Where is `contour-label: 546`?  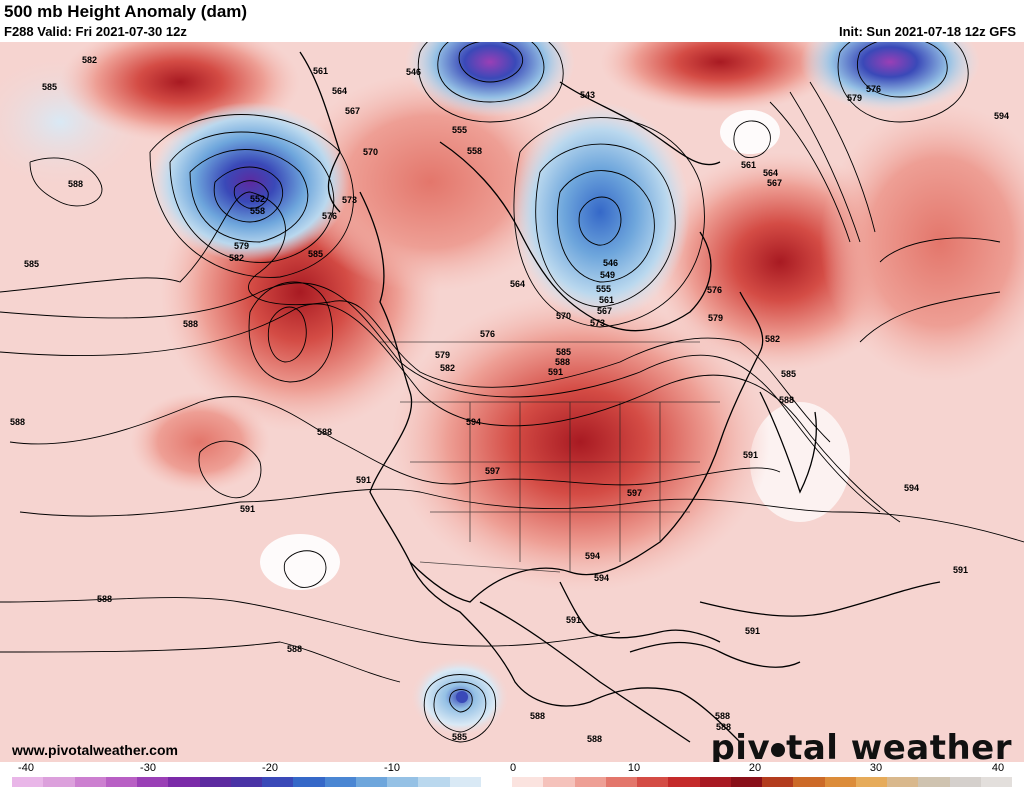 contour-label: 546 is located at coordinates (610, 263).